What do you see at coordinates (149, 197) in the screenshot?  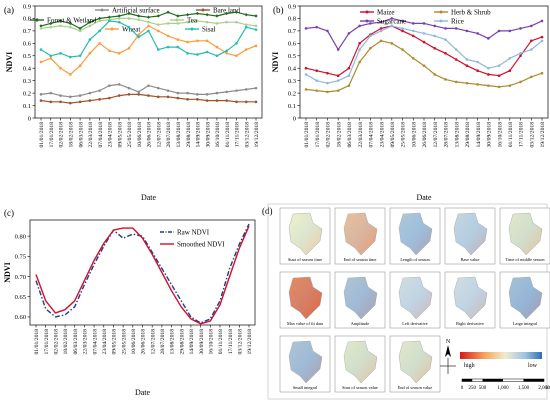 I see `x-axis-title: Date` at bounding box center [149, 197].